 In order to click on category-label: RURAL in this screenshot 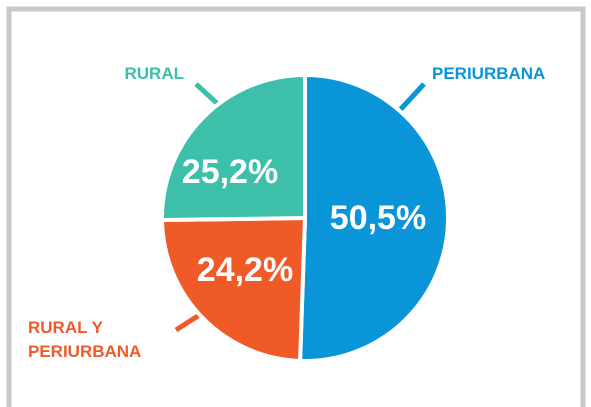, I will do `click(154, 73)`.